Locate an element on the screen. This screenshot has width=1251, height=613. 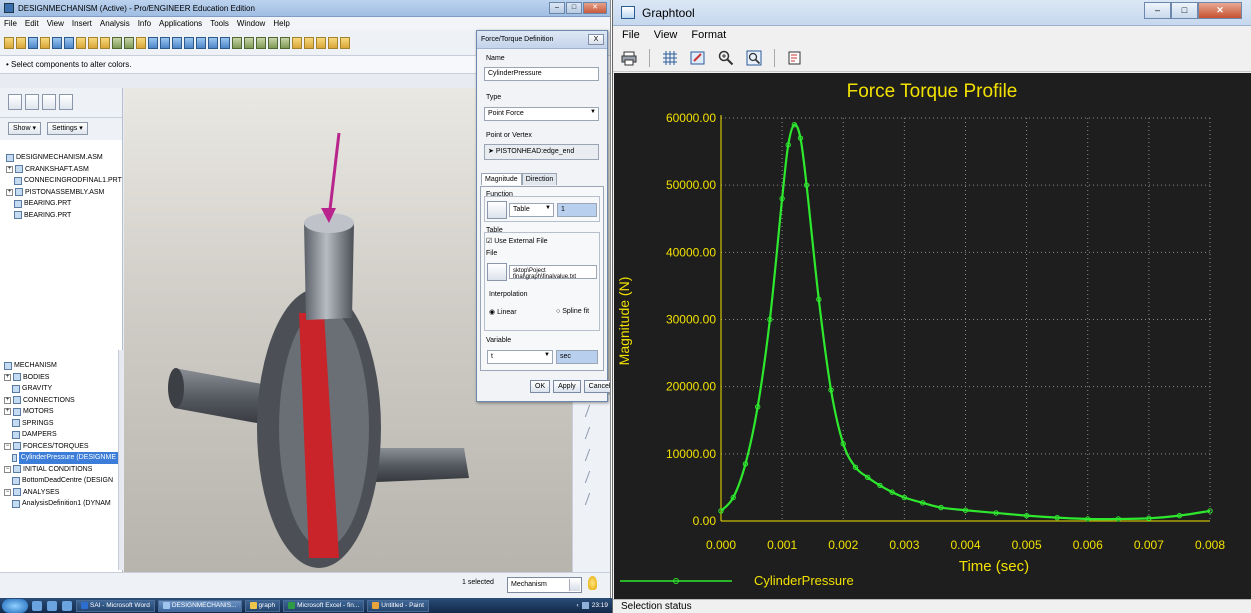
favorites-tab is located at coordinates (49, 102).